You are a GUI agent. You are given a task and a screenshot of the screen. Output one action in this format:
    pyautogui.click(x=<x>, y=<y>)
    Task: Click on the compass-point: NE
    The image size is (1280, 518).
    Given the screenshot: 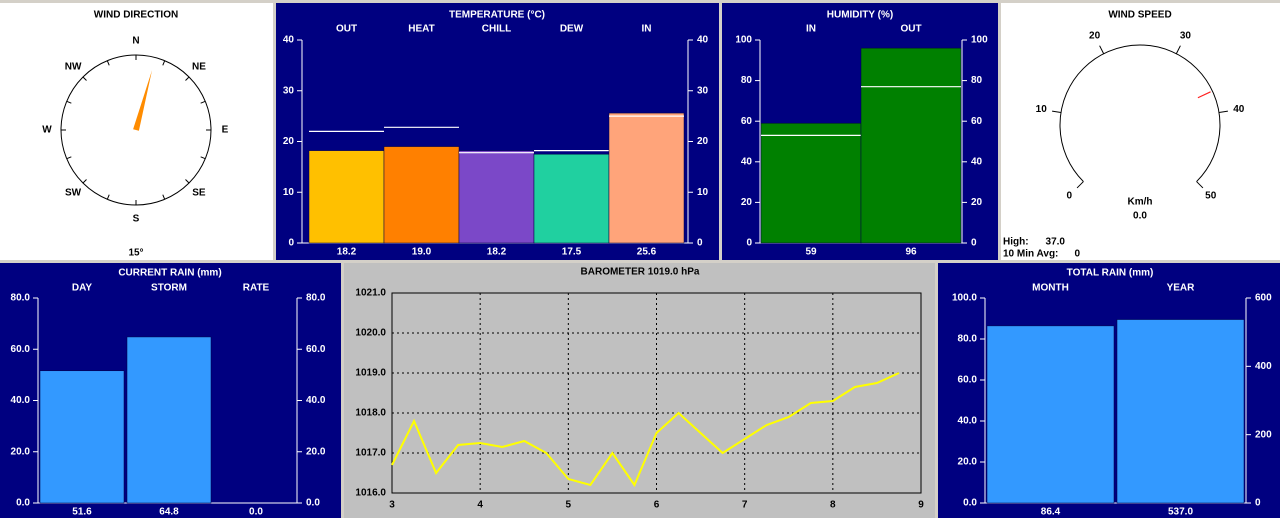 What is the action you would take?
    pyautogui.click(x=199, y=67)
    